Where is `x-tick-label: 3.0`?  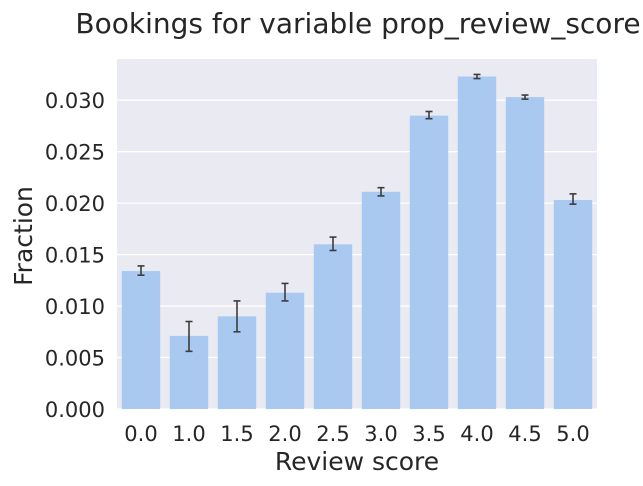 x-tick-label: 3.0 is located at coordinates (380, 434).